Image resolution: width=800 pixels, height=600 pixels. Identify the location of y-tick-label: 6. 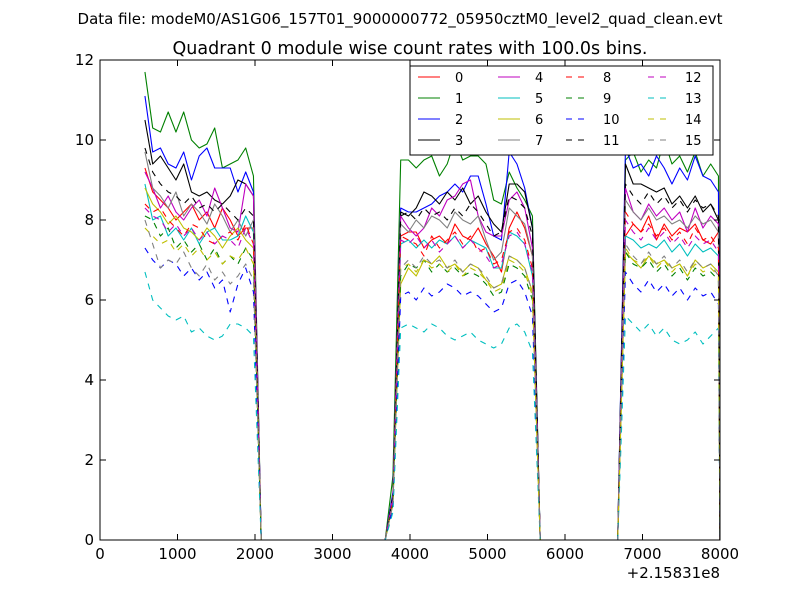
(89, 300).